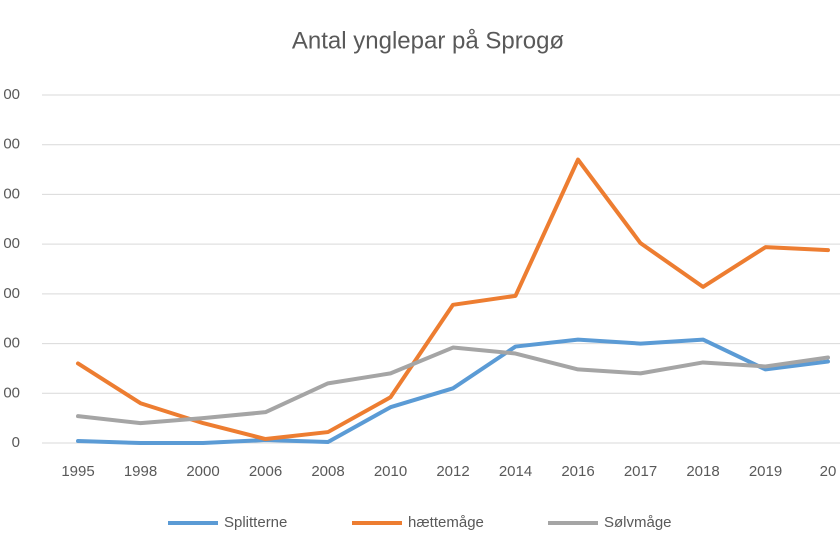 The height and width of the screenshot is (560, 840). Describe the element at coordinates (765, 471) in the screenshot. I see `x-tick-label: 2019` at that location.